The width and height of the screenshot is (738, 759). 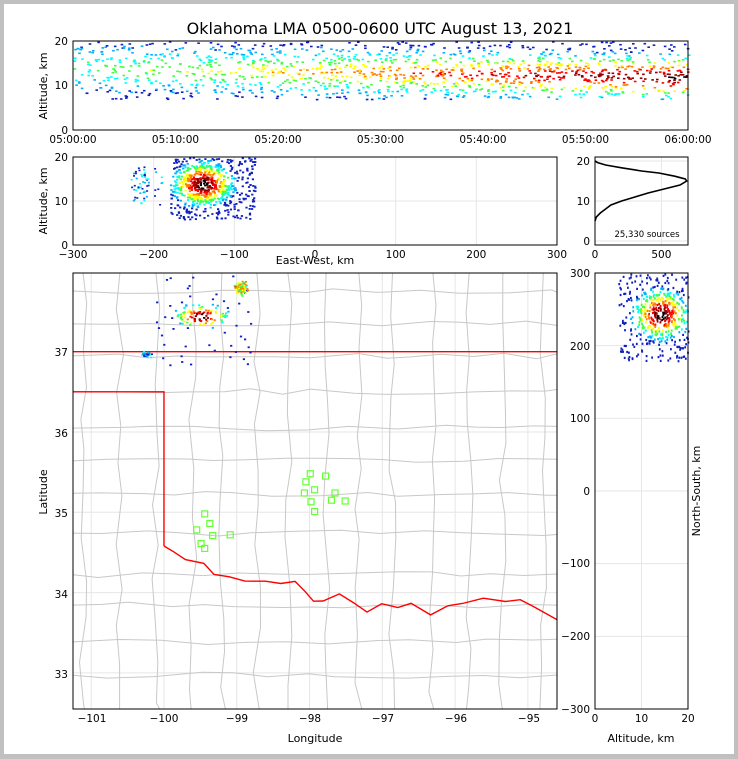 I want to click on x-tick-label: 500, so click(x=661, y=255).